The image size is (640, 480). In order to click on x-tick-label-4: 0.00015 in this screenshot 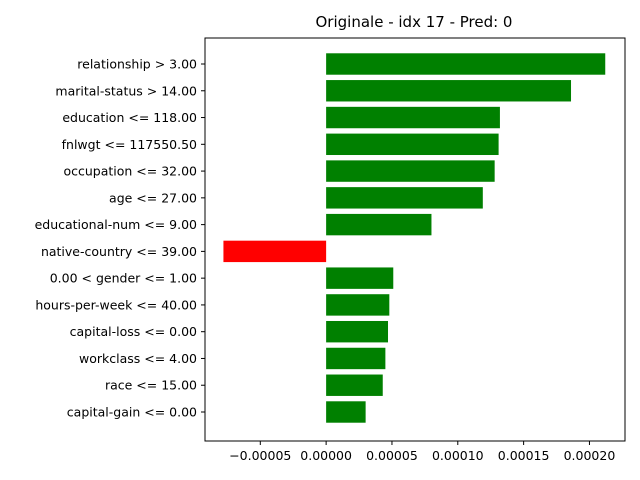, I will do `click(524, 455)`.